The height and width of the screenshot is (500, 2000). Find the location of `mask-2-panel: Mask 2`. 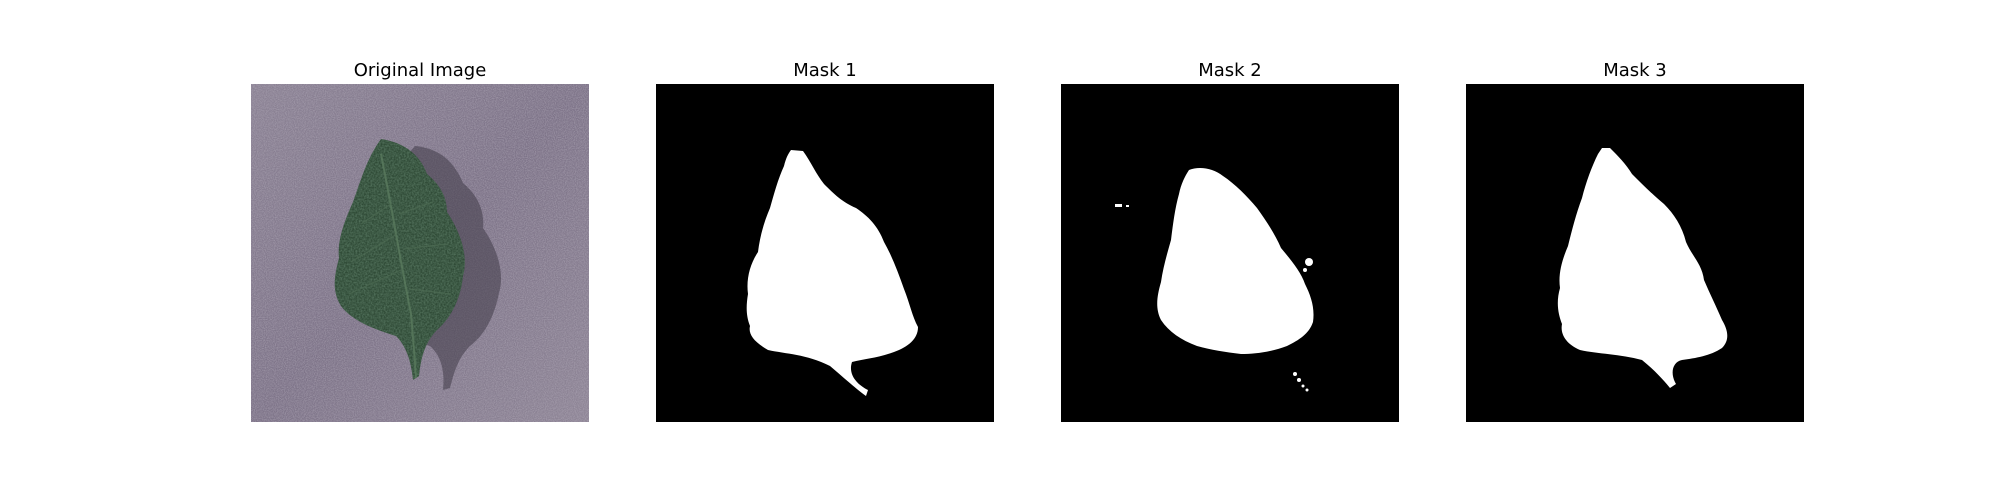

mask-2-panel: Mask 2 is located at coordinates (1230, 240).